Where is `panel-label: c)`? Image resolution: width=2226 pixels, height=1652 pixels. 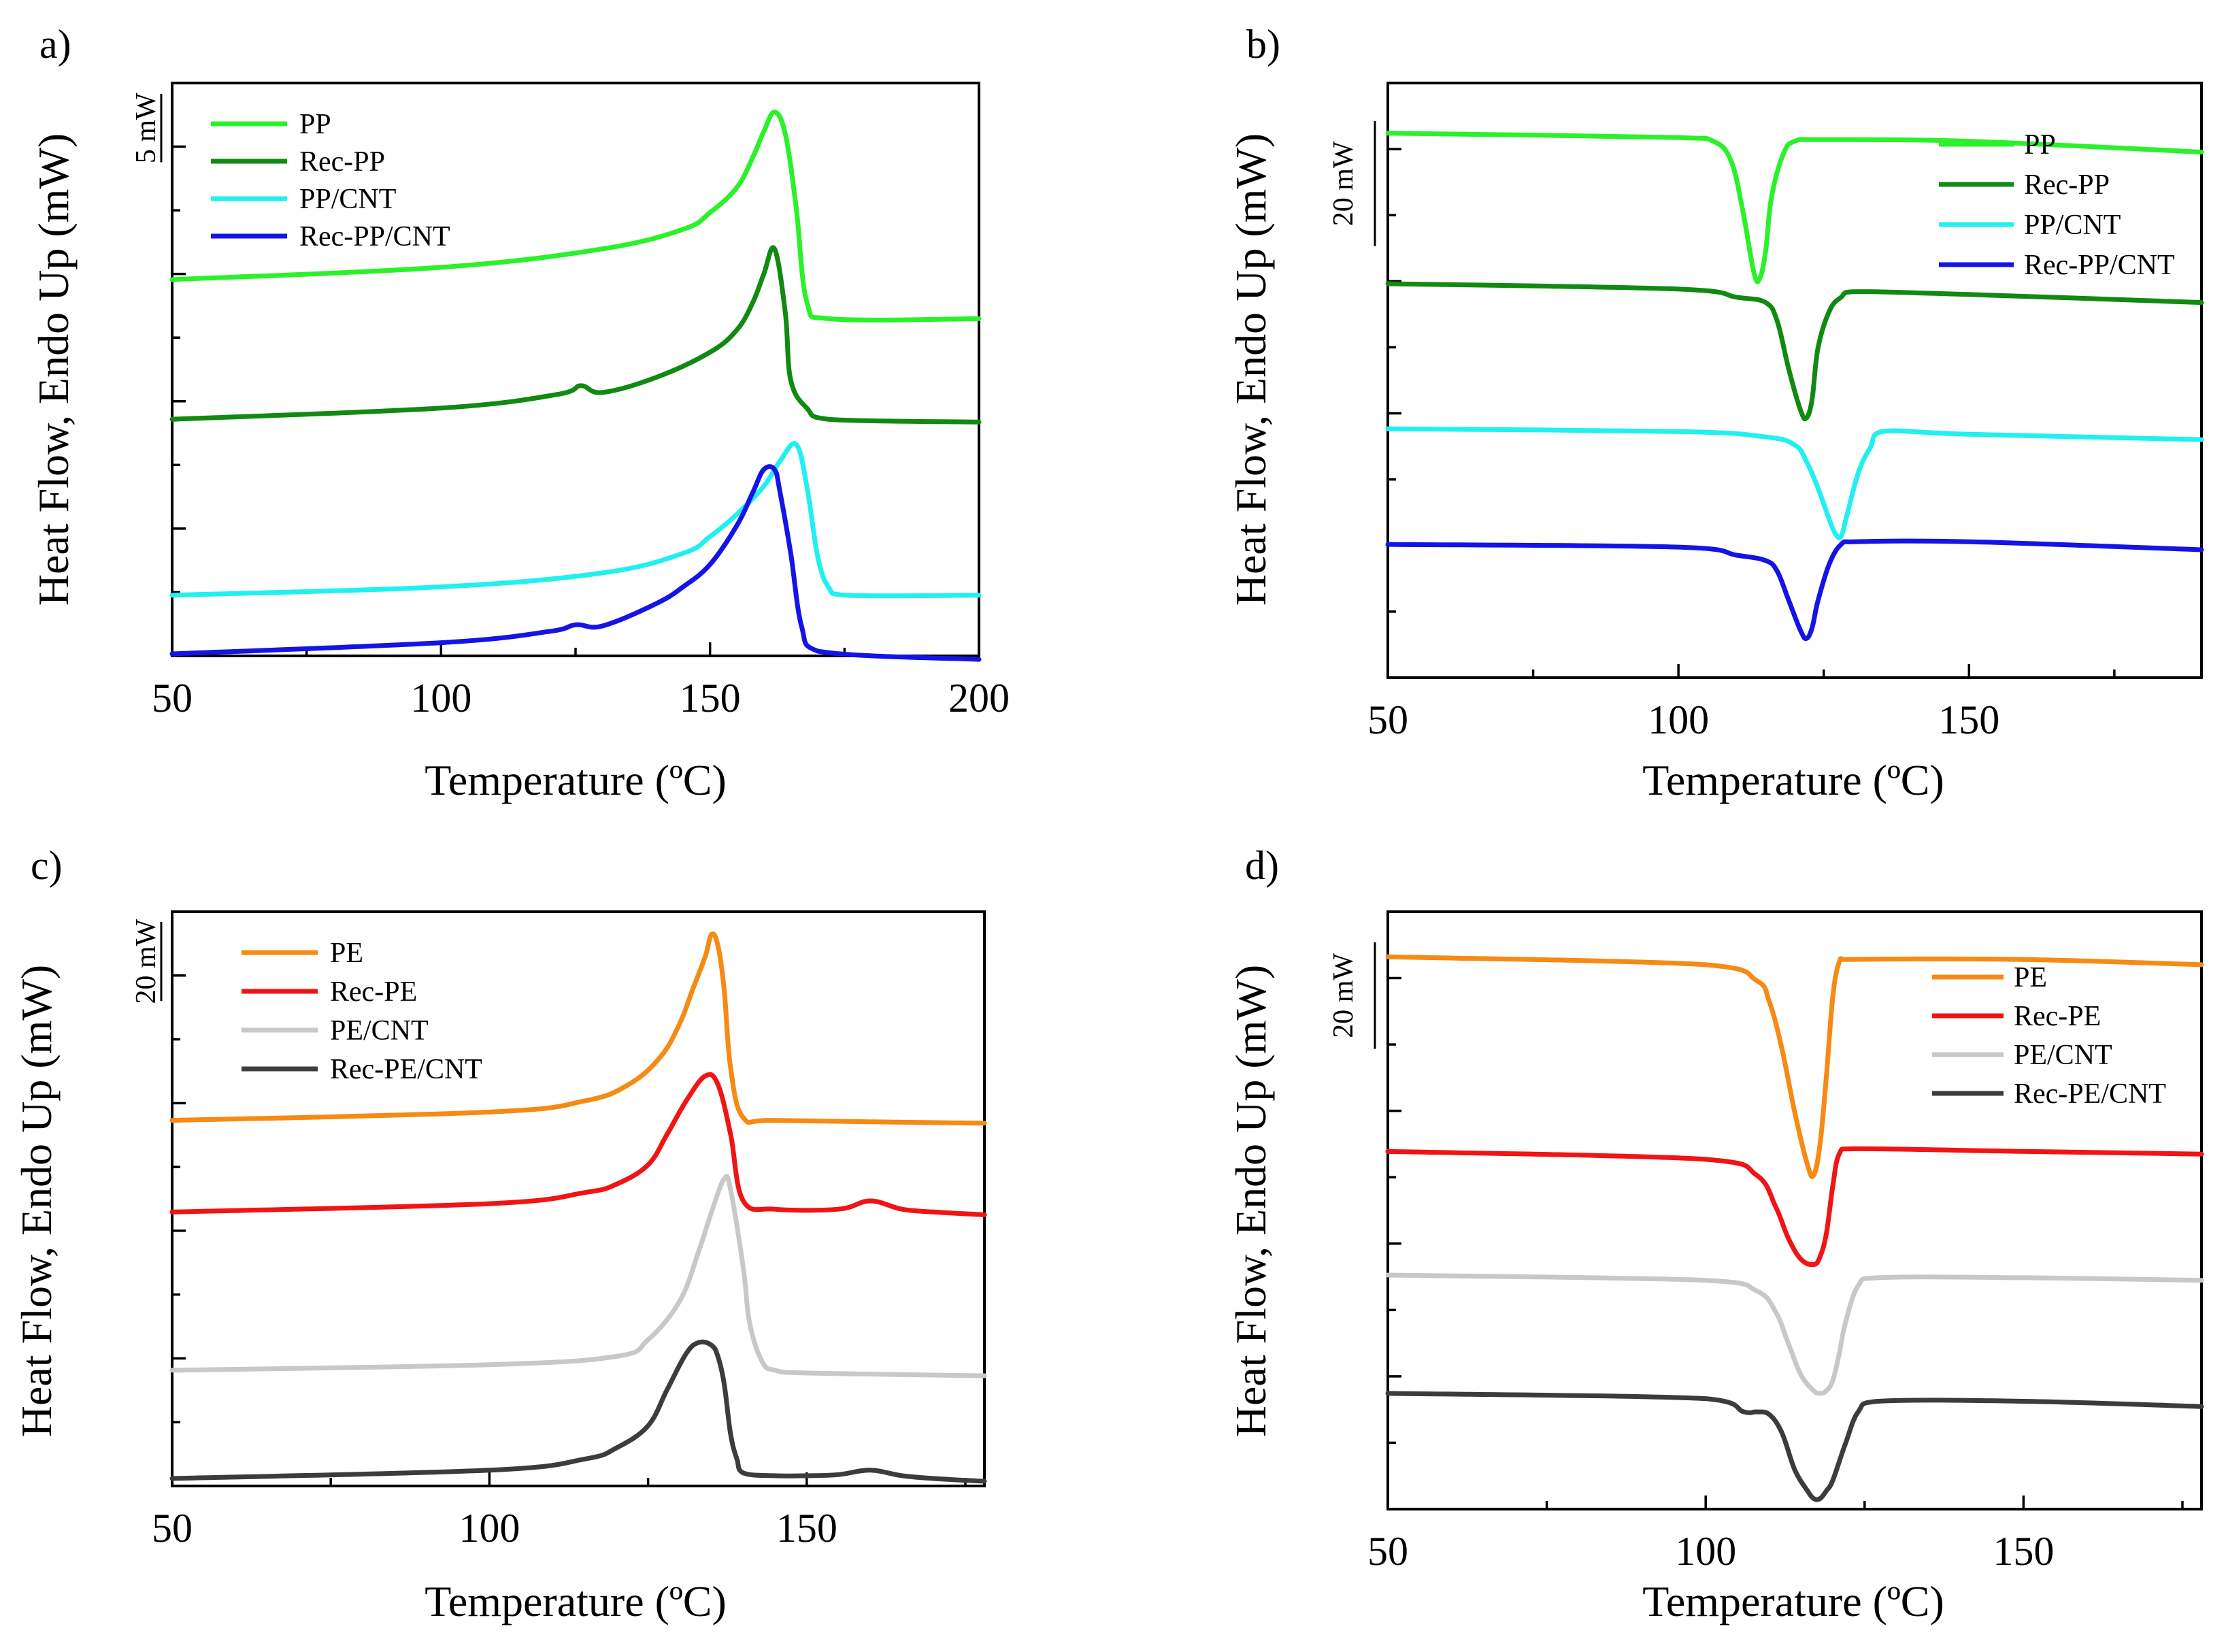
panel-label: c) is located at coordinates (47, 865).